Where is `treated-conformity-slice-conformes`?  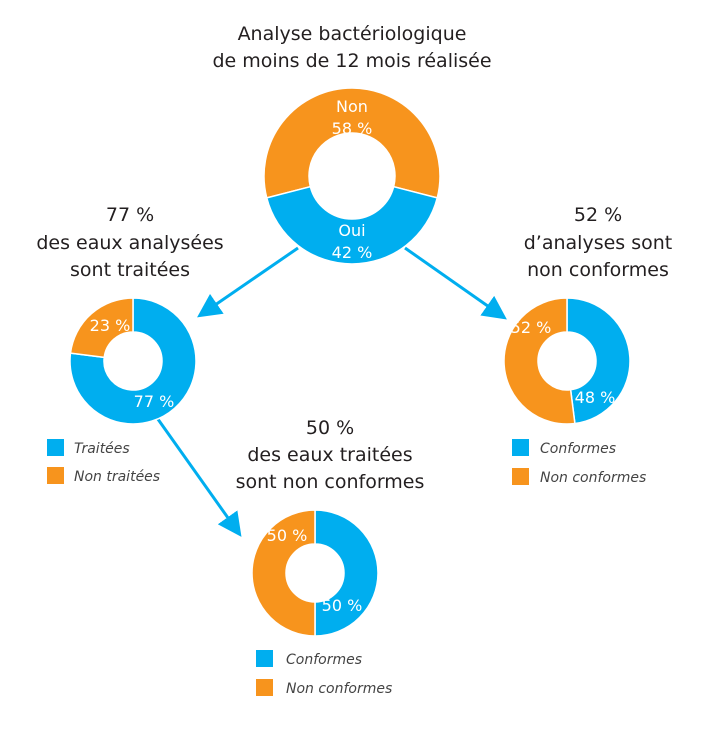 treated-conformity-slice-conformes is located at coordinates (346, 573).